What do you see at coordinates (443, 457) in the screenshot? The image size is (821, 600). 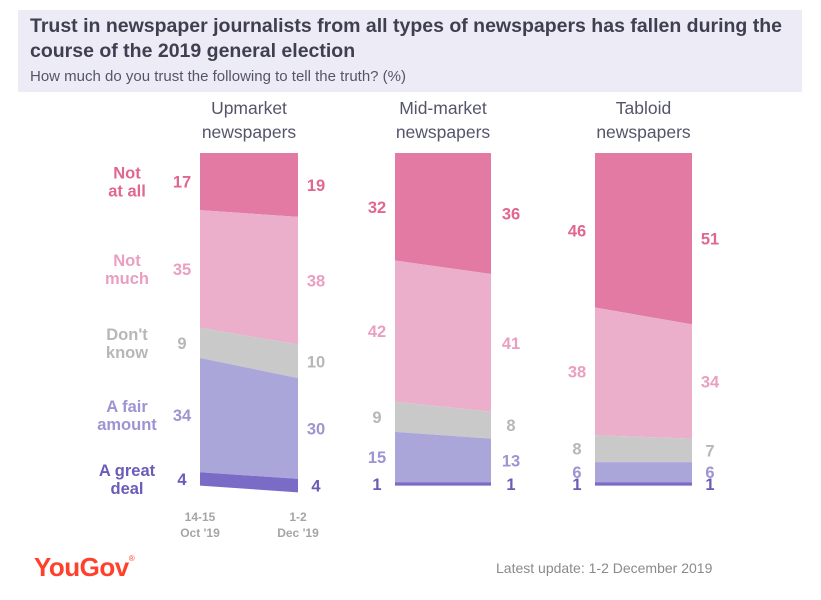 I see `area-mid-market-fair-amount` at bounding box center [443, 457].